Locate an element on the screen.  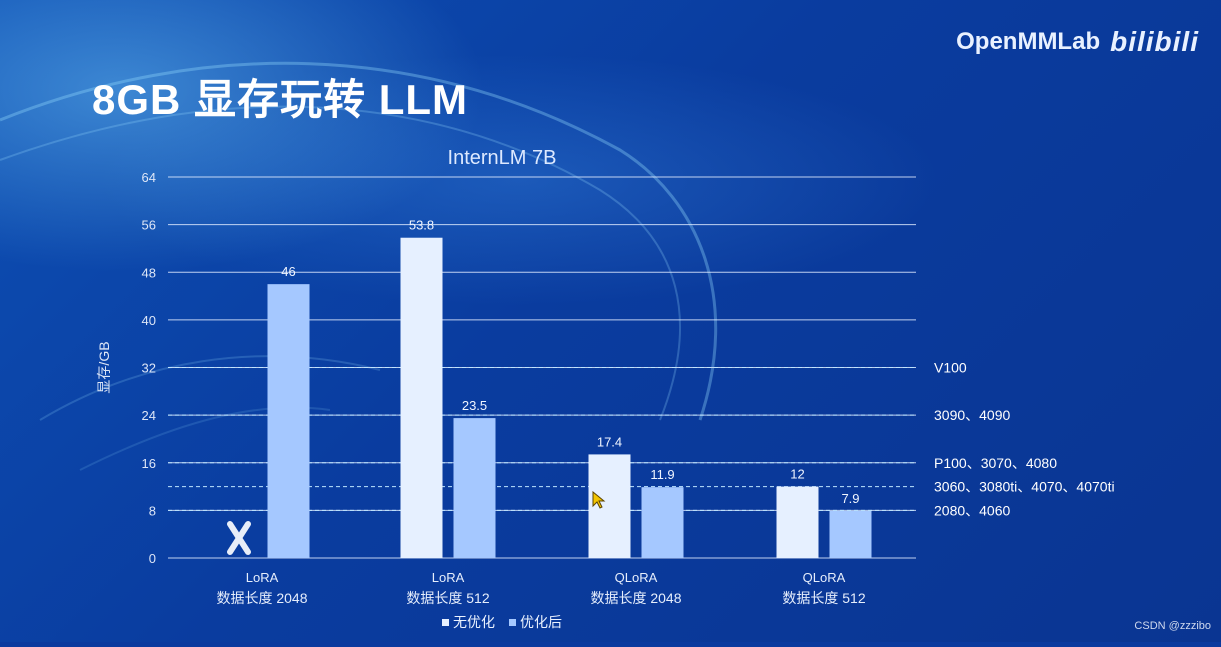
mouse-cursor-icon is located at coordinates (599, 500).